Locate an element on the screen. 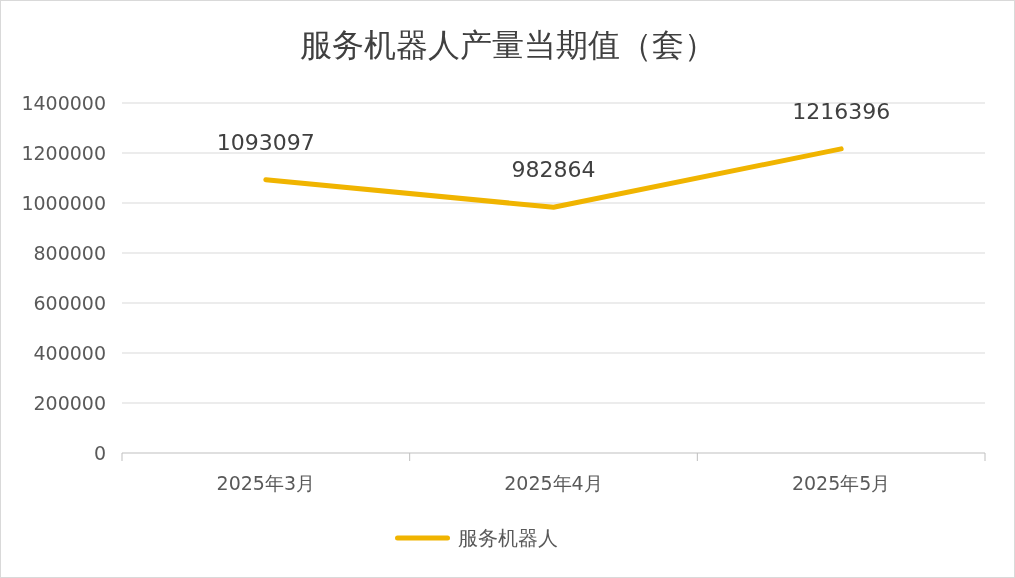 This screenshot has height=578, width=1015. y-tick-label: 200000 is located at coordinates (69, 403).